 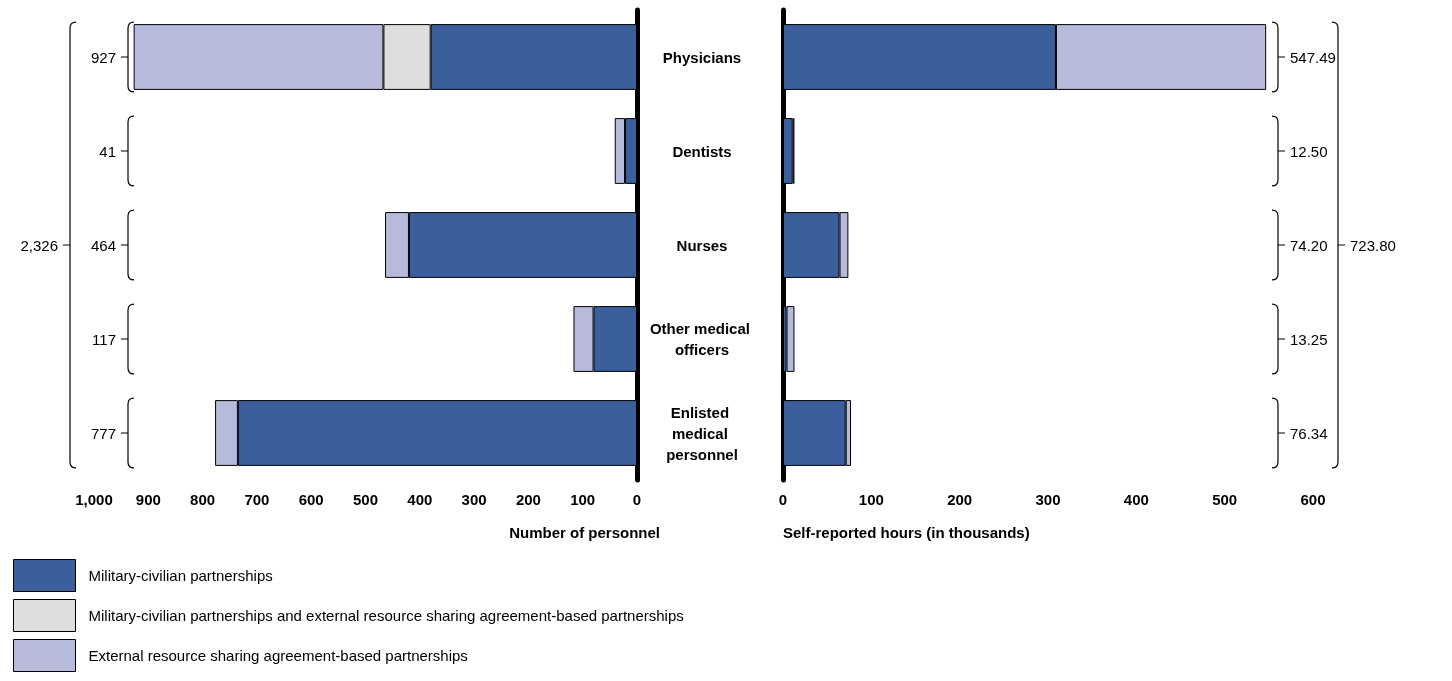 What do you see at coordinates (906, 532) in the screenshot?
I see `x-axis-title: Self-reported hours (in thousands)` at bounding box center [906, 532].